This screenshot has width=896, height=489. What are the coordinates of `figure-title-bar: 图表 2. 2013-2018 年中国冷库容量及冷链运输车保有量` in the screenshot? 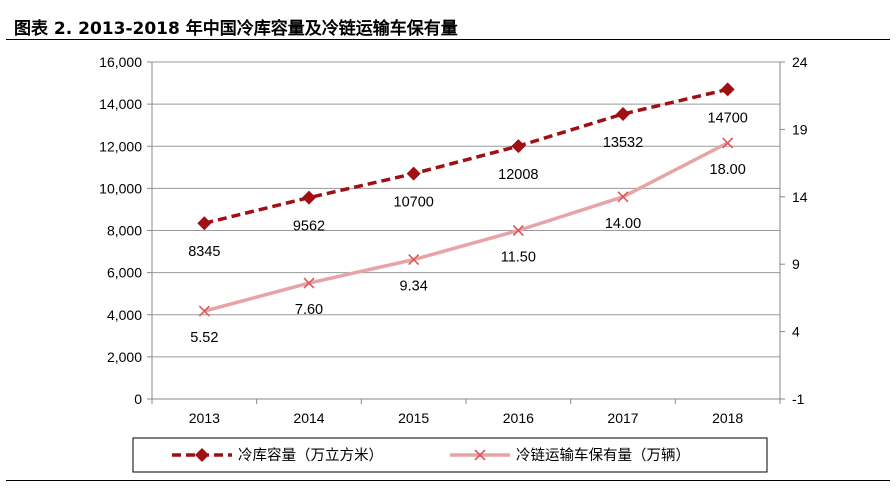 It's located at (448, 23).